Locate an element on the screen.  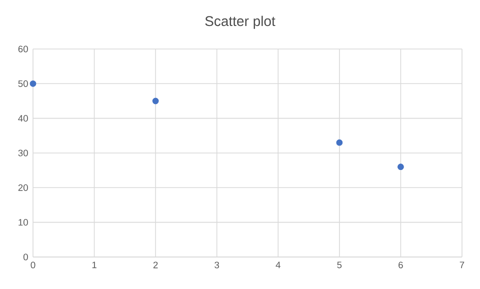
y-tick-label: 30 is located at coordinates (23, 153).